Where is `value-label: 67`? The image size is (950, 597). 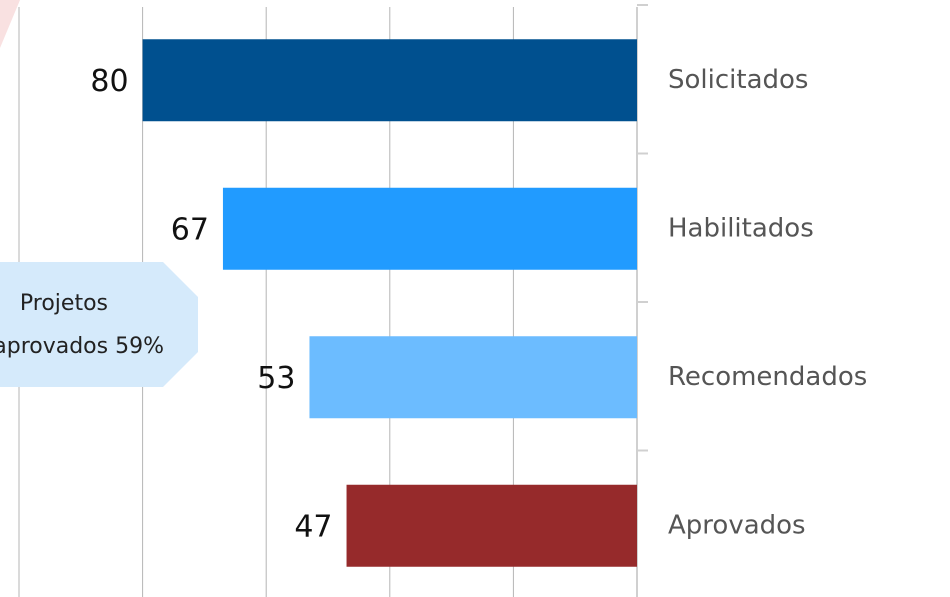 value-label: 67 is located at coordinates (190, 229).